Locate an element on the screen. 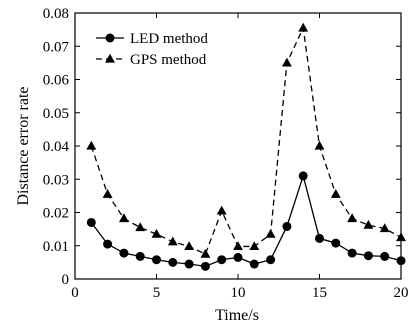 This screenshot has height=327, width=412. x-tick-label: 20 is located at coordinates (401, 293).